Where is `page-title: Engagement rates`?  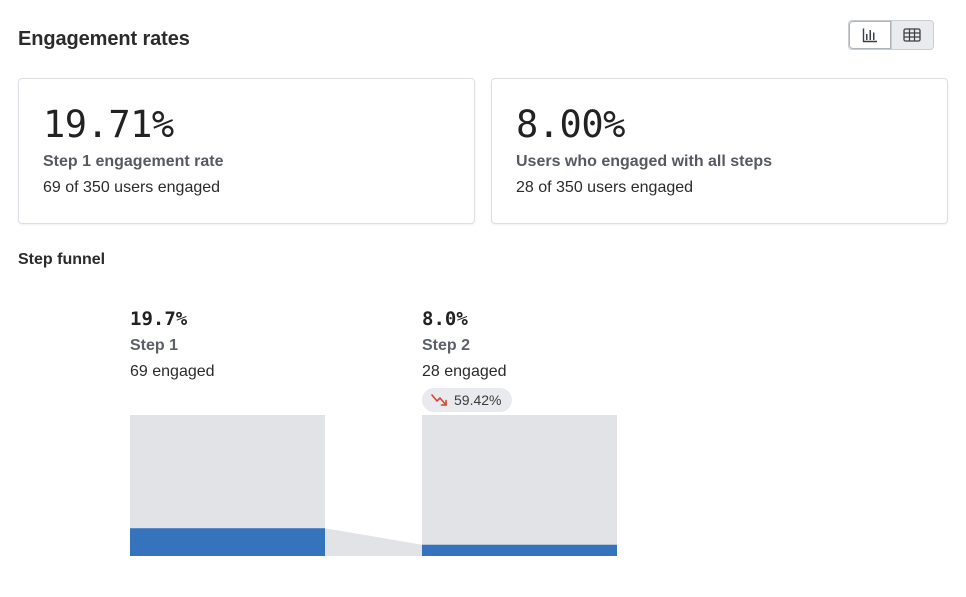 page-title: Engagement rates is located at coordinates (104, 39).